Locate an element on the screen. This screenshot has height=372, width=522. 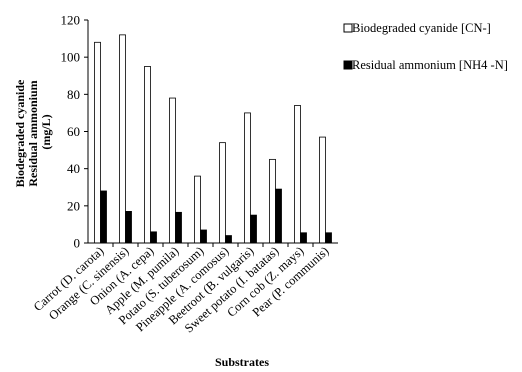
bar-biodegraded-cyanide-onion-a-cepa is located at coordinates (147, 155).